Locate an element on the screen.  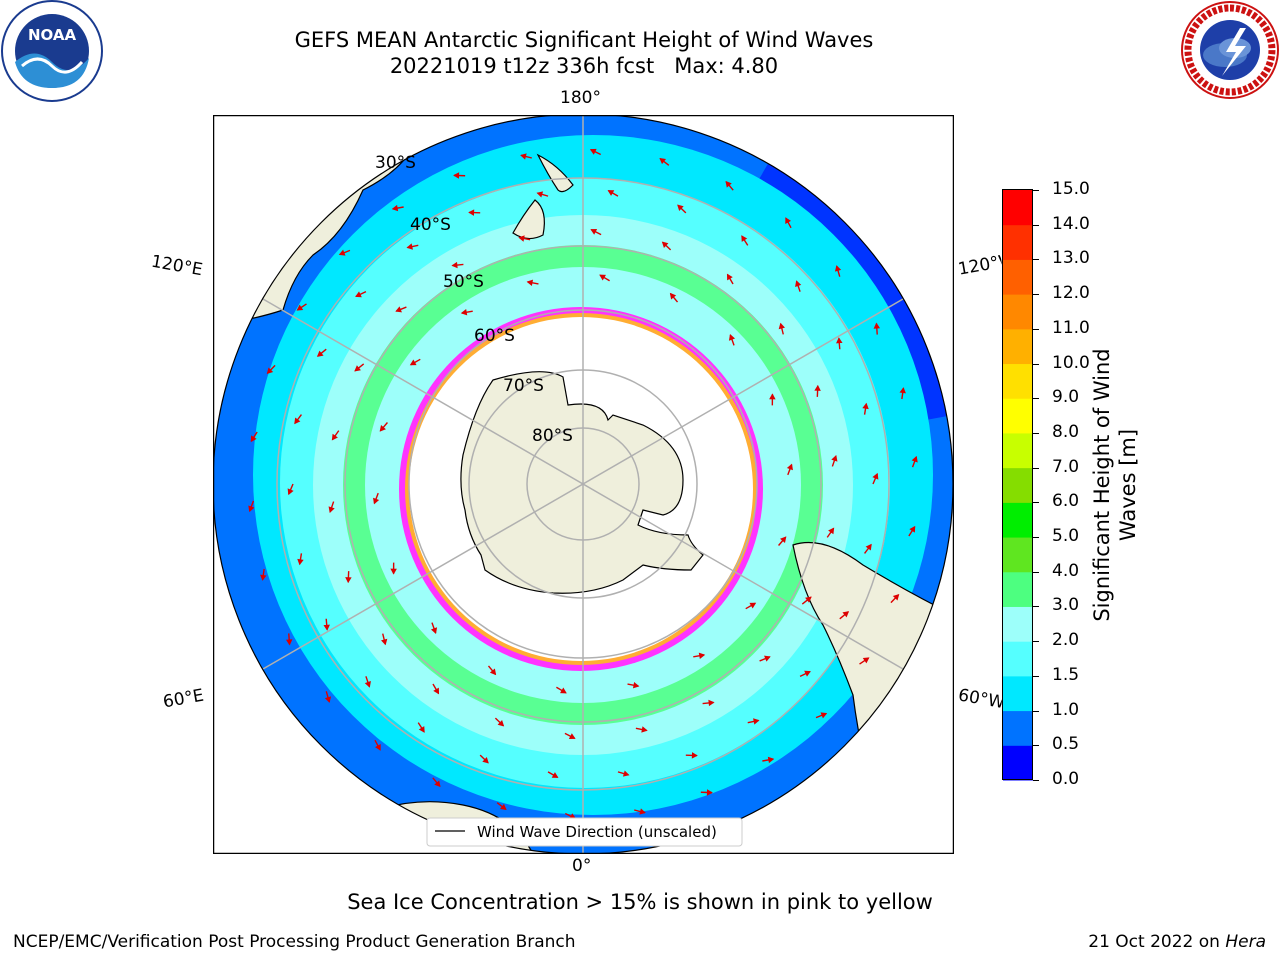
noaa-logo-text: NOAA is located at coordinates (52, 35).